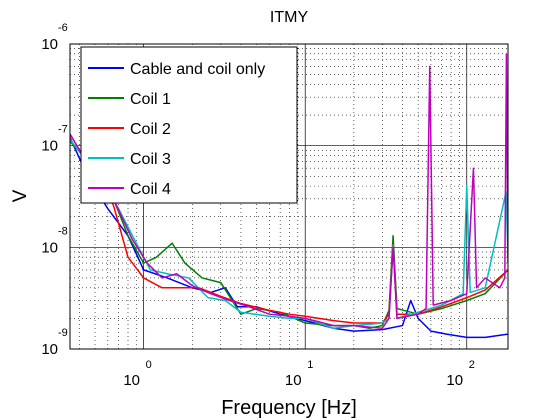 This screenshot has width=560, height=420. Describe the element at coordinates (150, 159) in the screenshot. I see `legend-label-4: Coil 3` at that location.